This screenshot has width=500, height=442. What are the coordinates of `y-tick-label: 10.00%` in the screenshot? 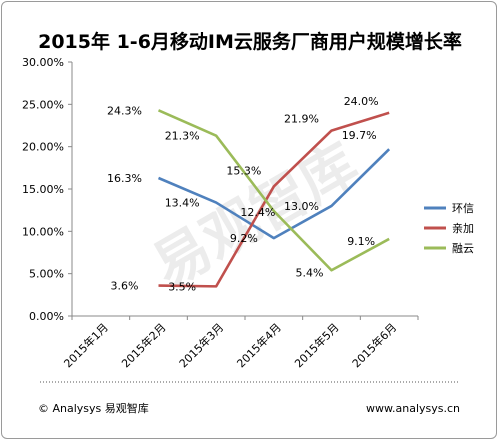 It's located at (43, 231).